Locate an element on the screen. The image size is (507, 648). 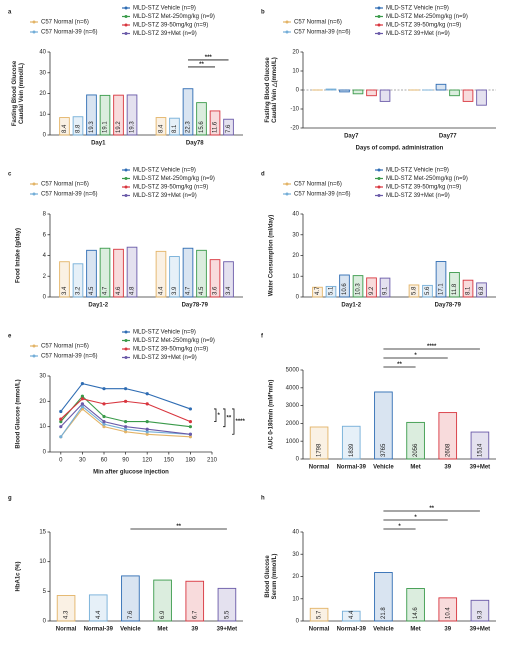
y-tick-label: 6 is located at coordinates (45, 235).